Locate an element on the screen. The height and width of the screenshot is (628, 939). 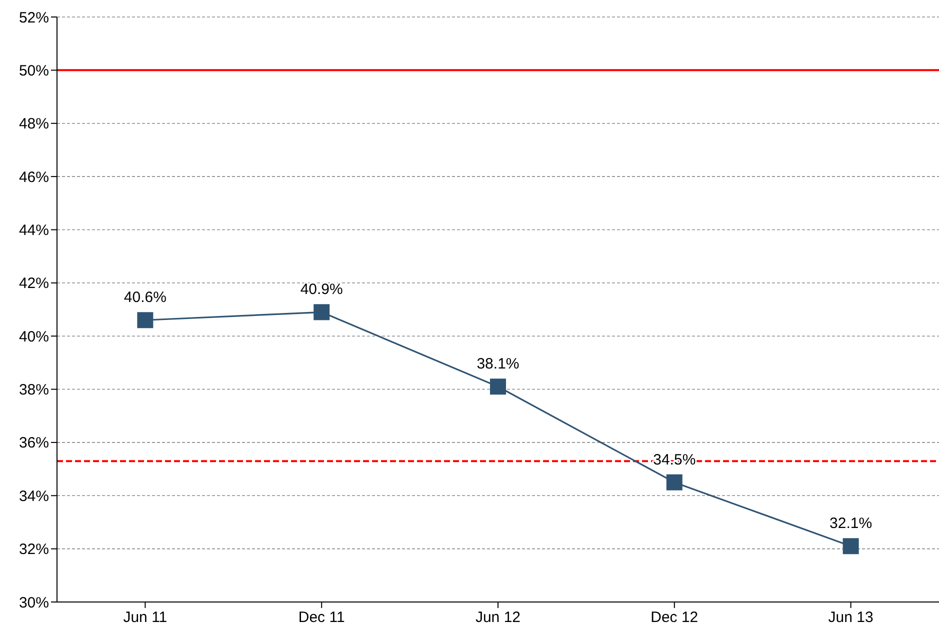
y-tick-label: 44% is located at coordinates (33, 230).